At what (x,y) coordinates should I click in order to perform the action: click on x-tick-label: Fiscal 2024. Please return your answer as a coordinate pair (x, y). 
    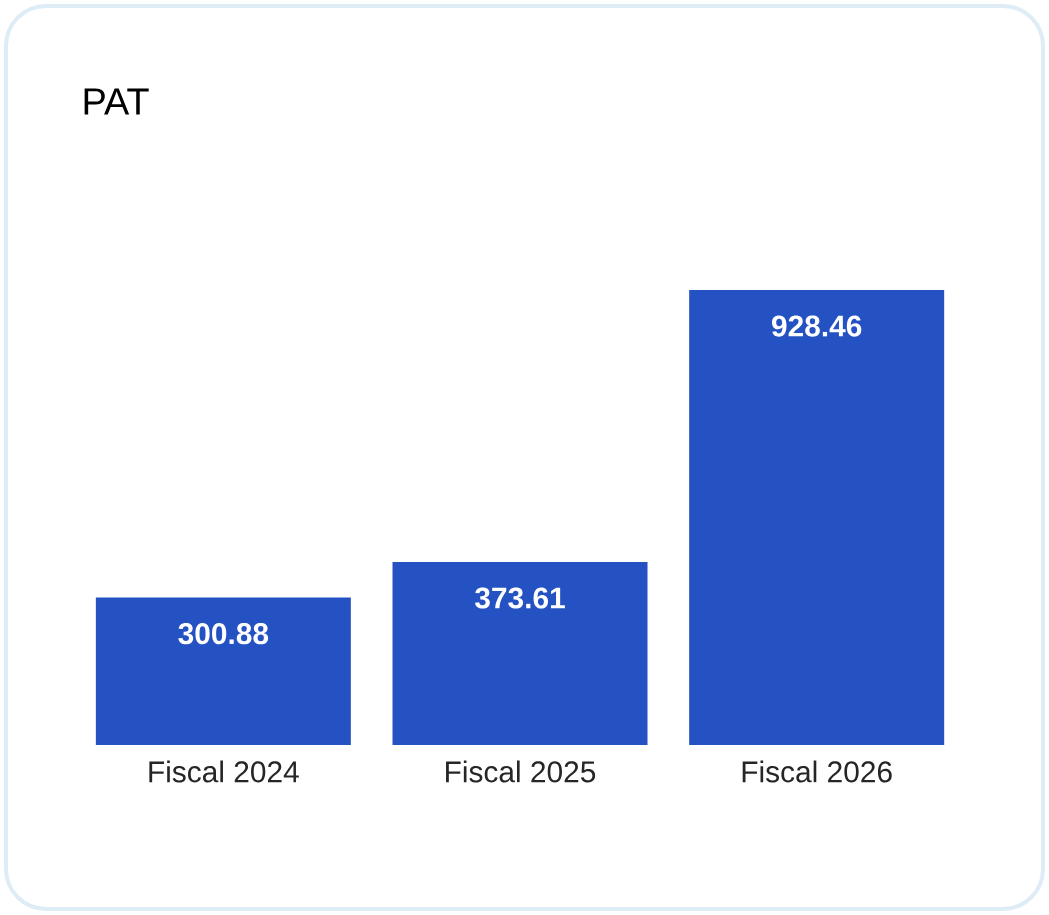
    Looking at the image, I should click on (224, 771).